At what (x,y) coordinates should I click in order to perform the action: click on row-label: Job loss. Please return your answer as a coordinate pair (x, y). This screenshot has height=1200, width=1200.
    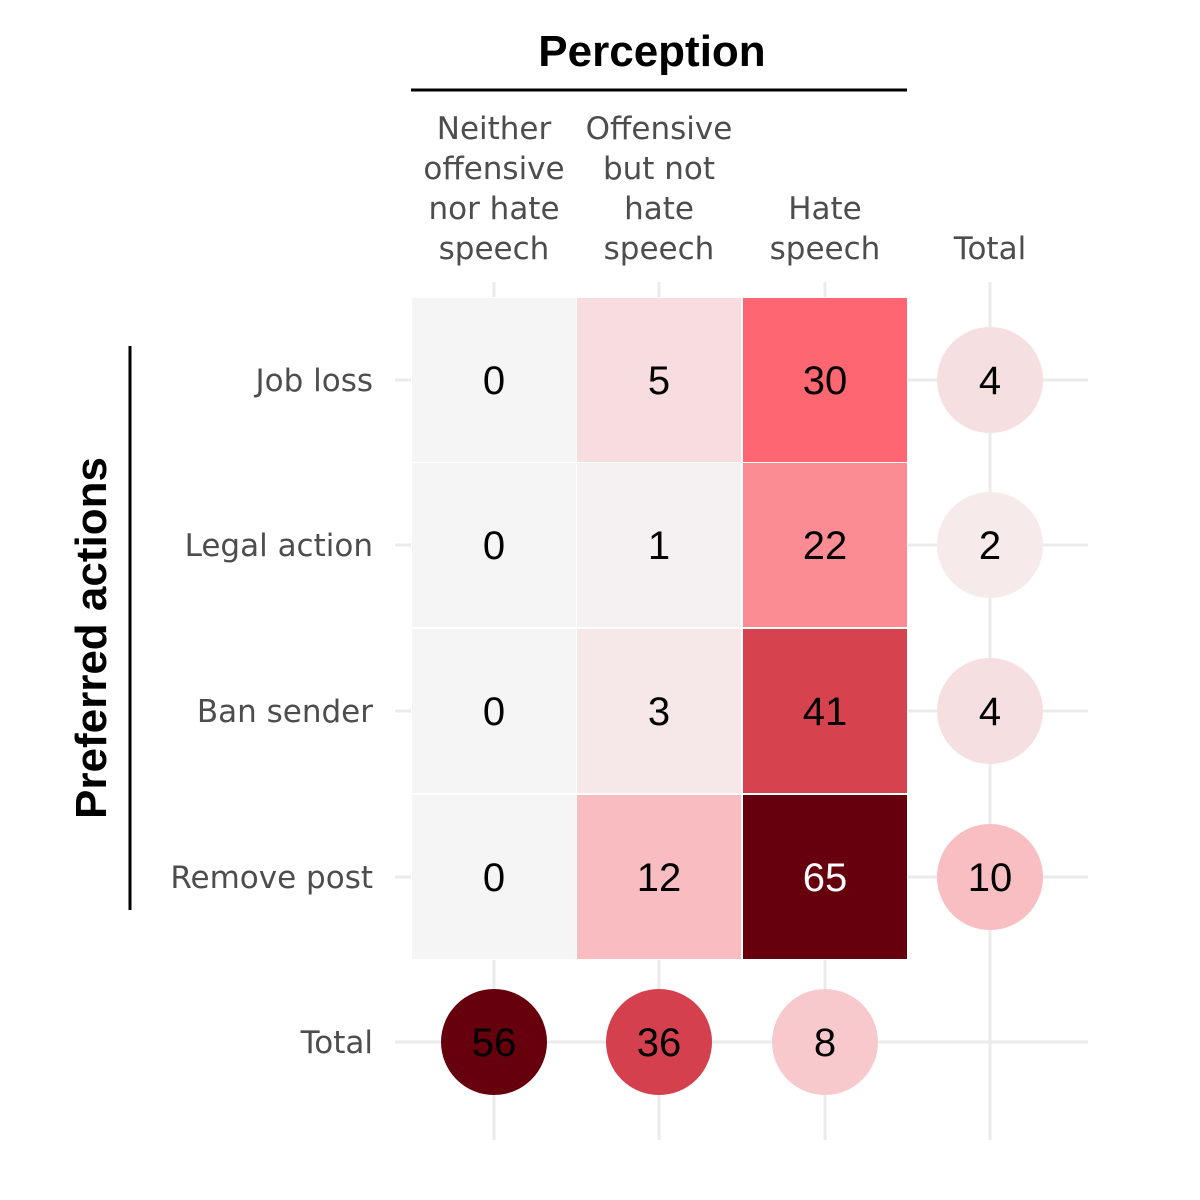
    Looking at the image, I should click on (313, 381).